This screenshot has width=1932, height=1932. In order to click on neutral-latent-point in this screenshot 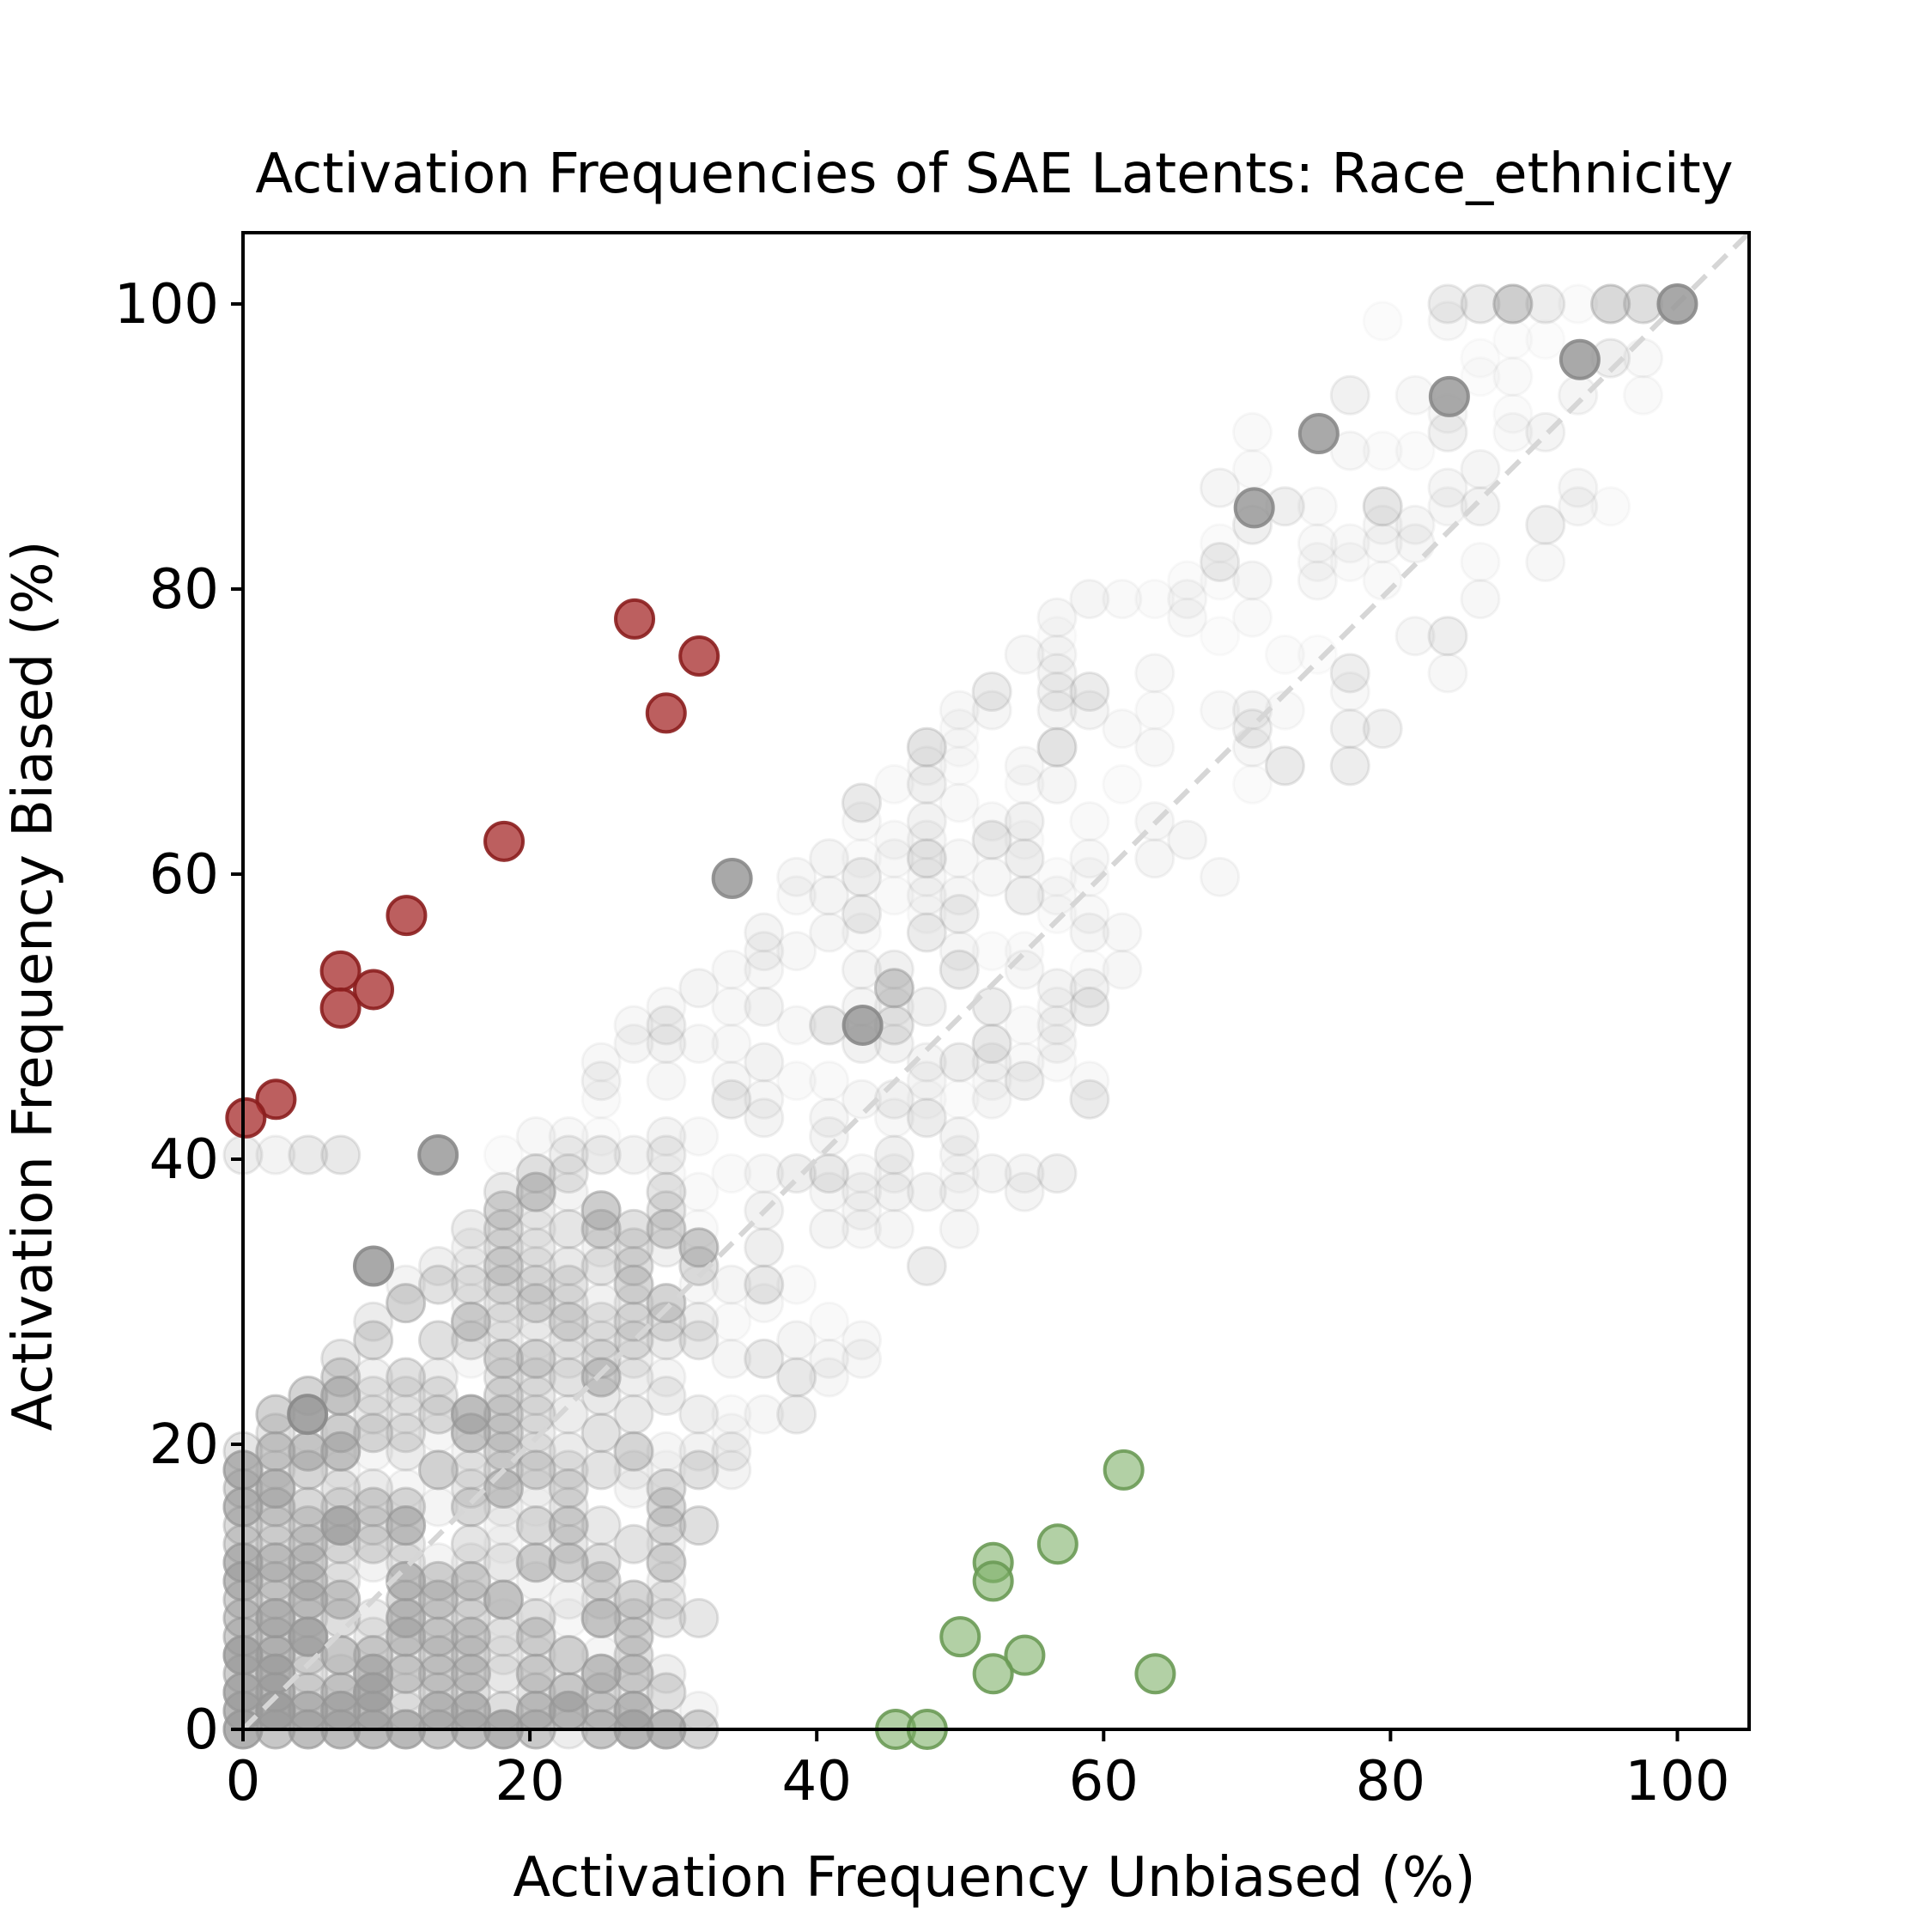, I will do `click(1319, 434)`.